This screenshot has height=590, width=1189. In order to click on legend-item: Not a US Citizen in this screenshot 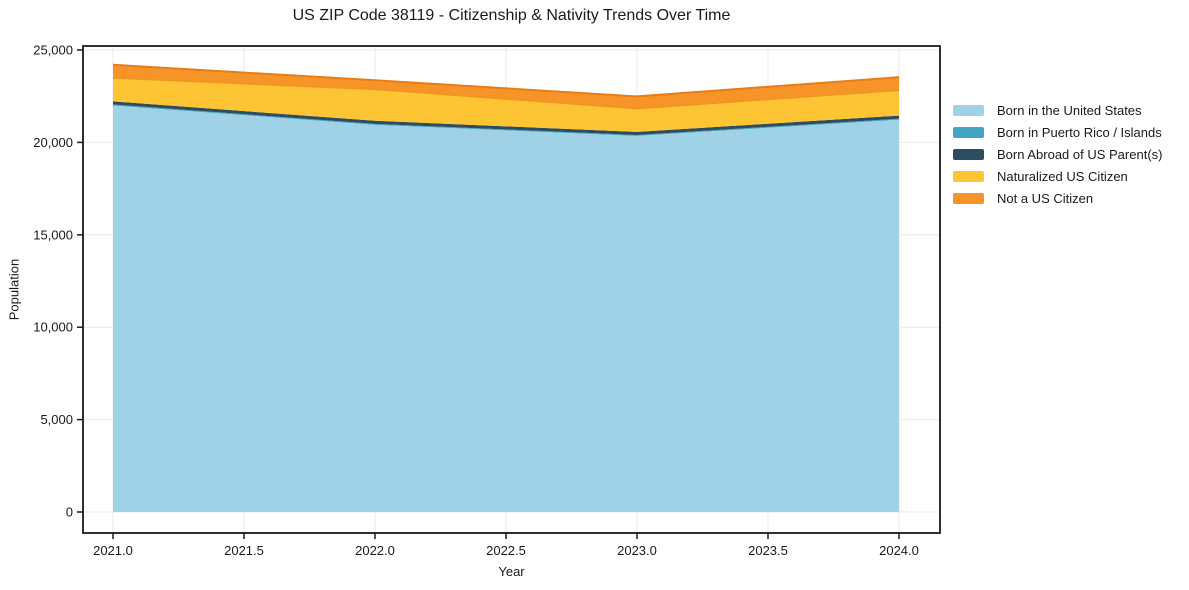, I will do `click(1057, 198)`.